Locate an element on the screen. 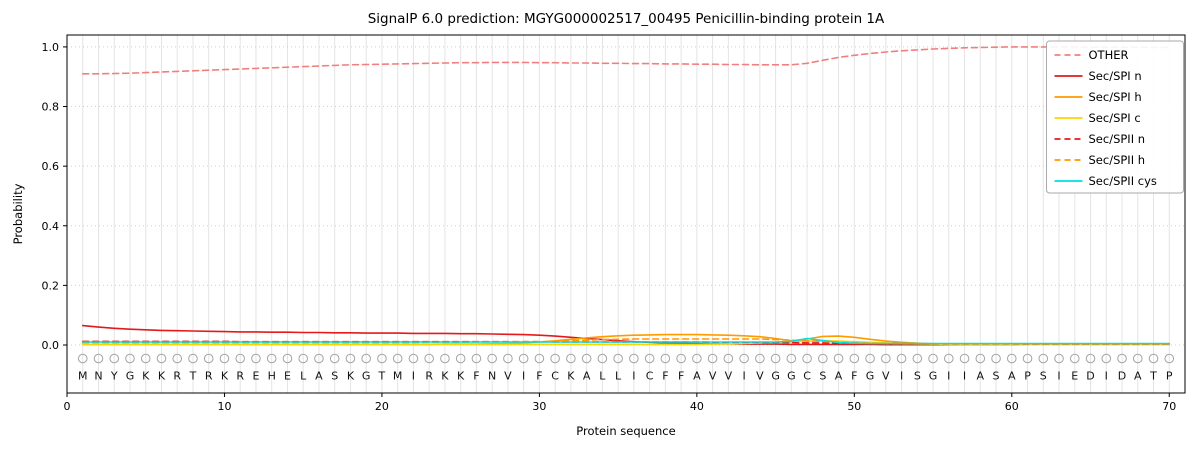  x-tick-label: 20 is located at coordinates (382, 406).